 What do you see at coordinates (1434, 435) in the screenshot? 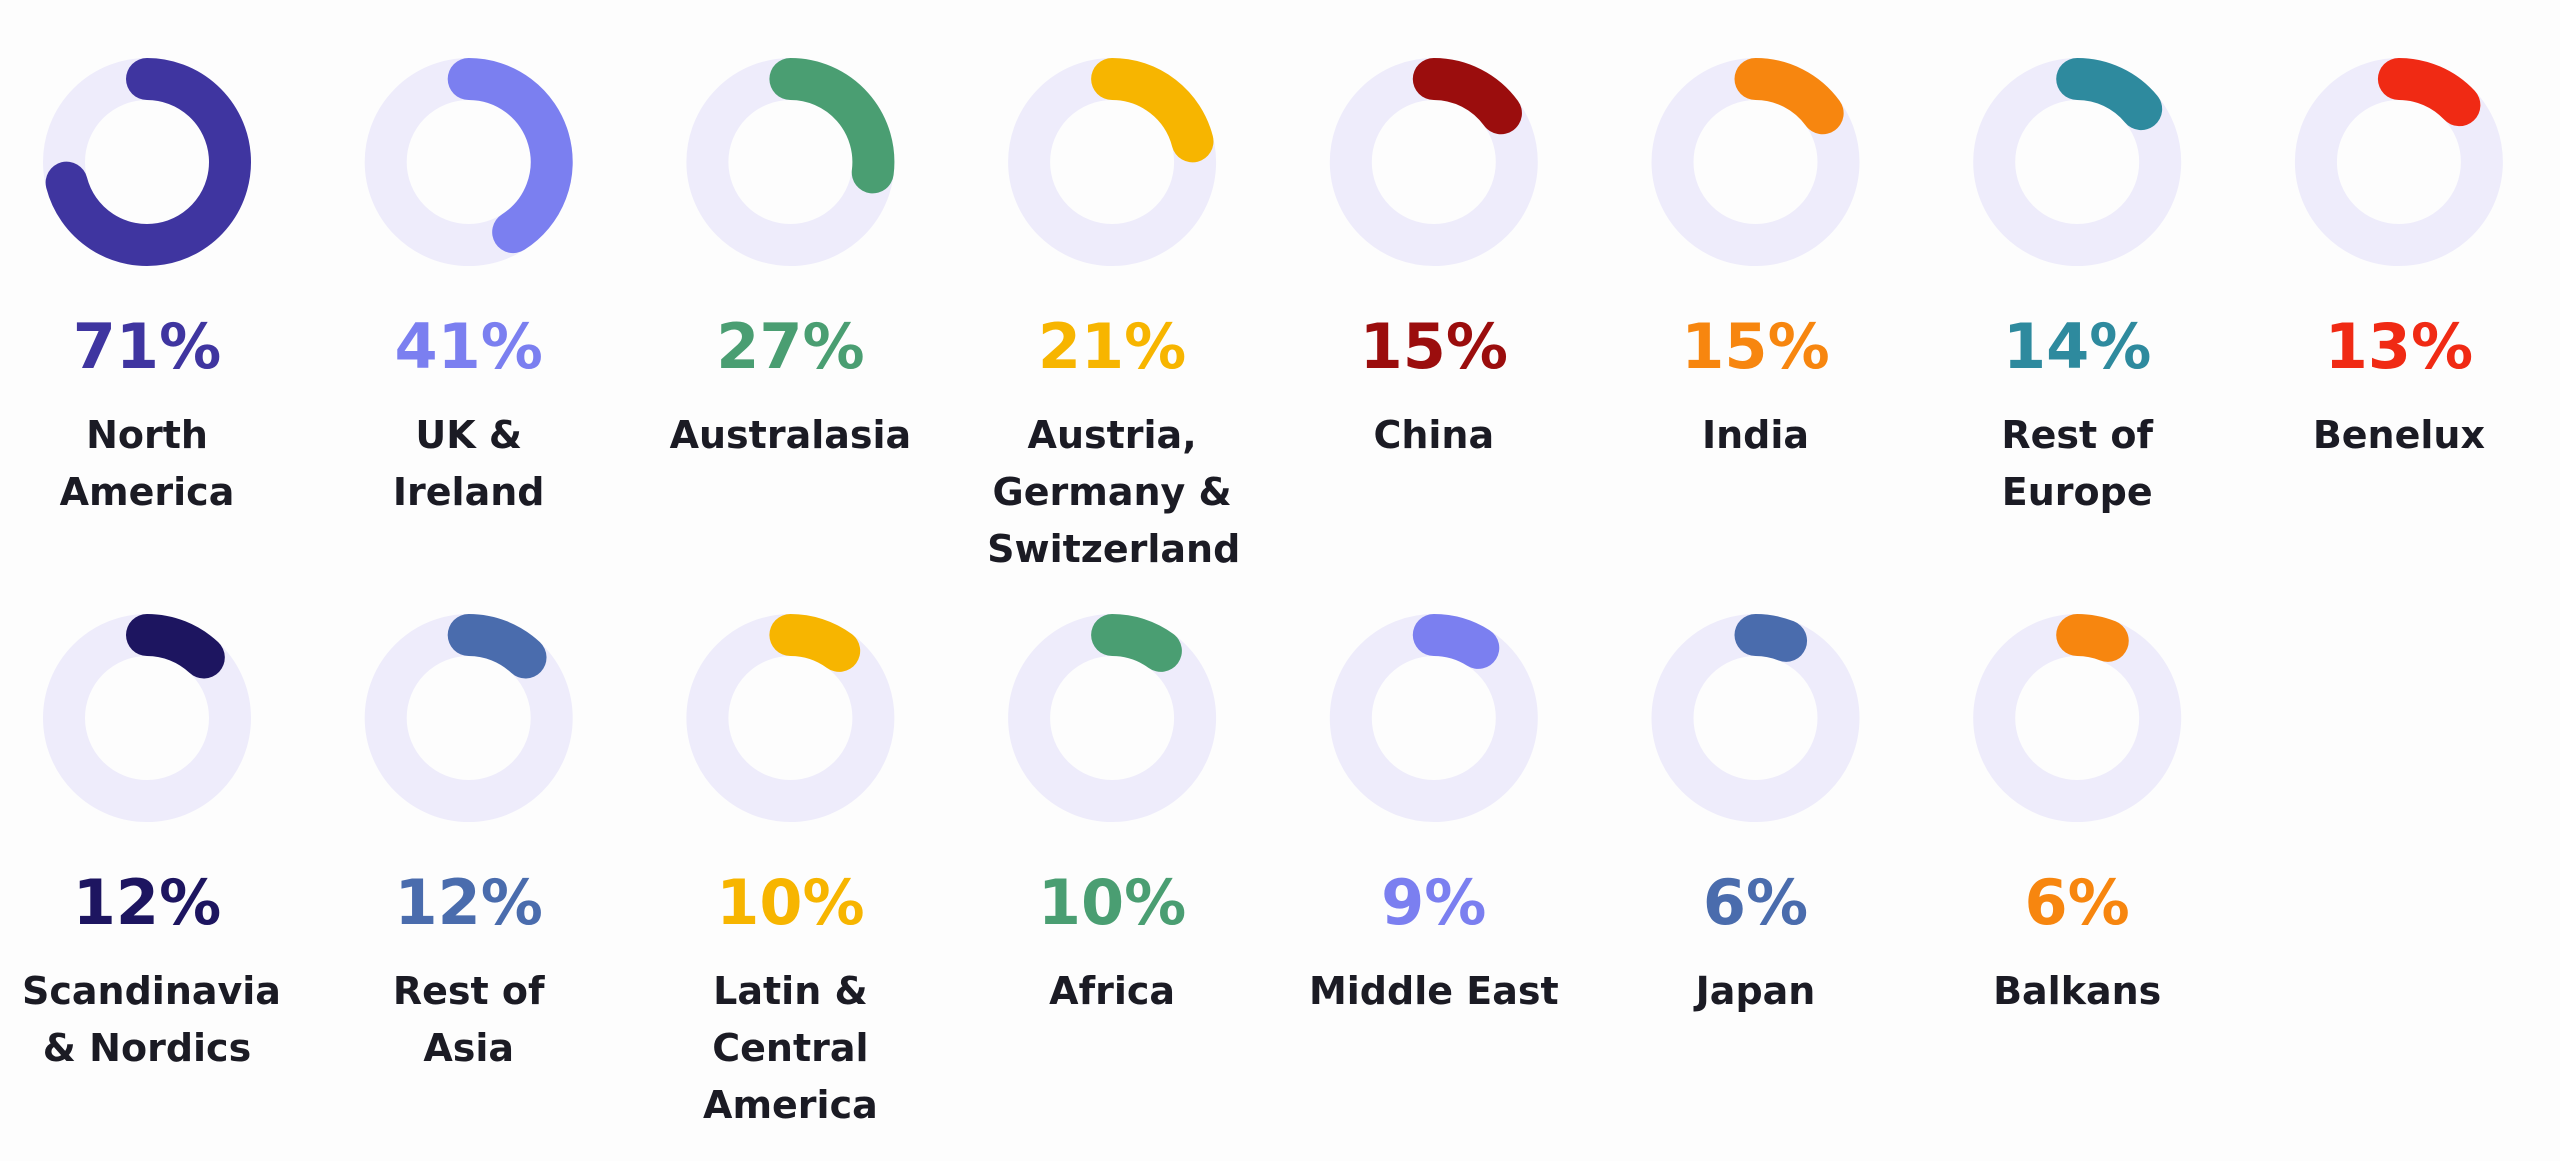
I see `category-label: China` at bounding box center [1434, 435].